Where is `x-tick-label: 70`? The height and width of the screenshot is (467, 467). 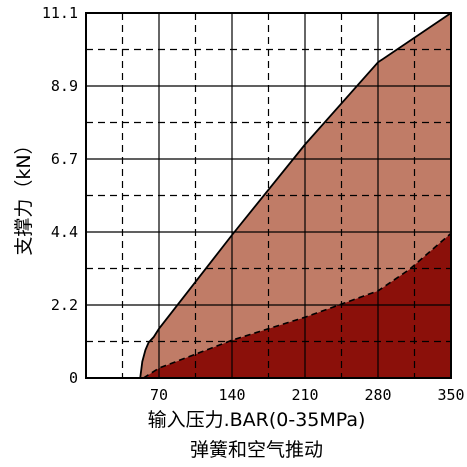
x-tick-label: 70 is located at coordinates (159, 395).